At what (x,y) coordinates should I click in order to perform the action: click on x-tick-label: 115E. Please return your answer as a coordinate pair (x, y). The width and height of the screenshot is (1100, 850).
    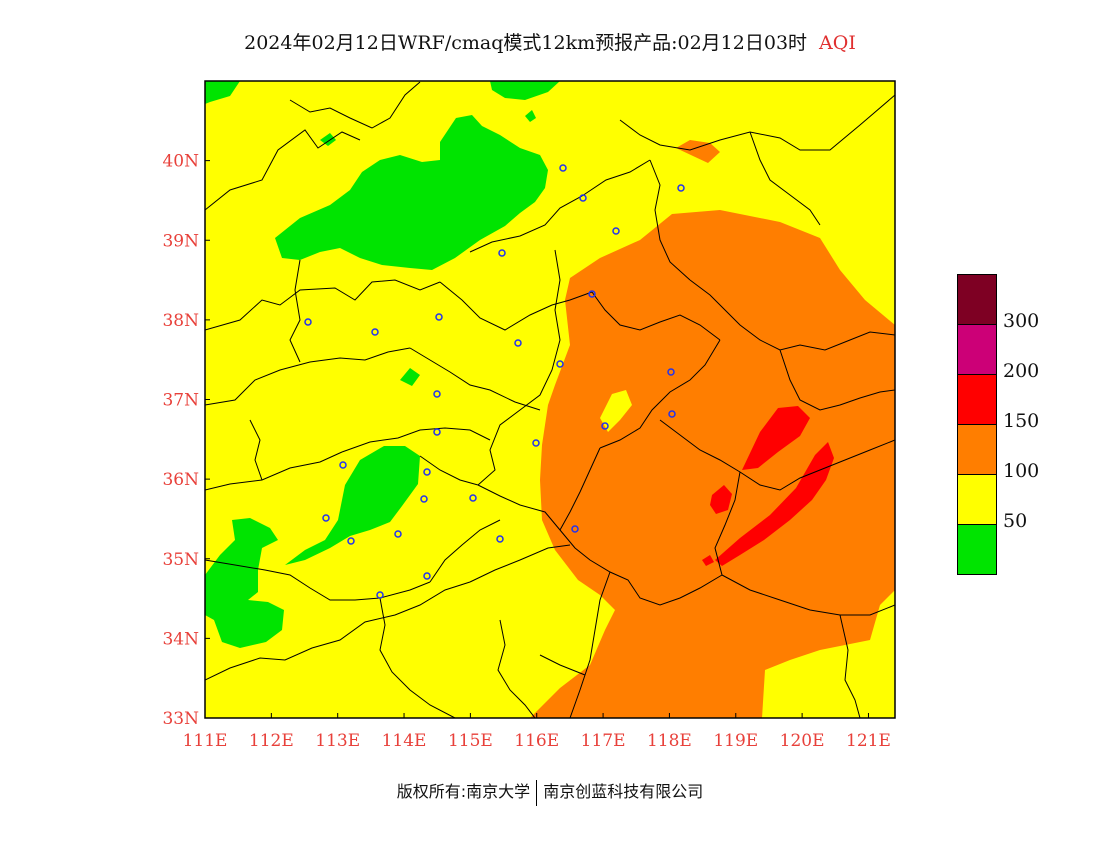
    Looking at the image, I should click on (470, 741).